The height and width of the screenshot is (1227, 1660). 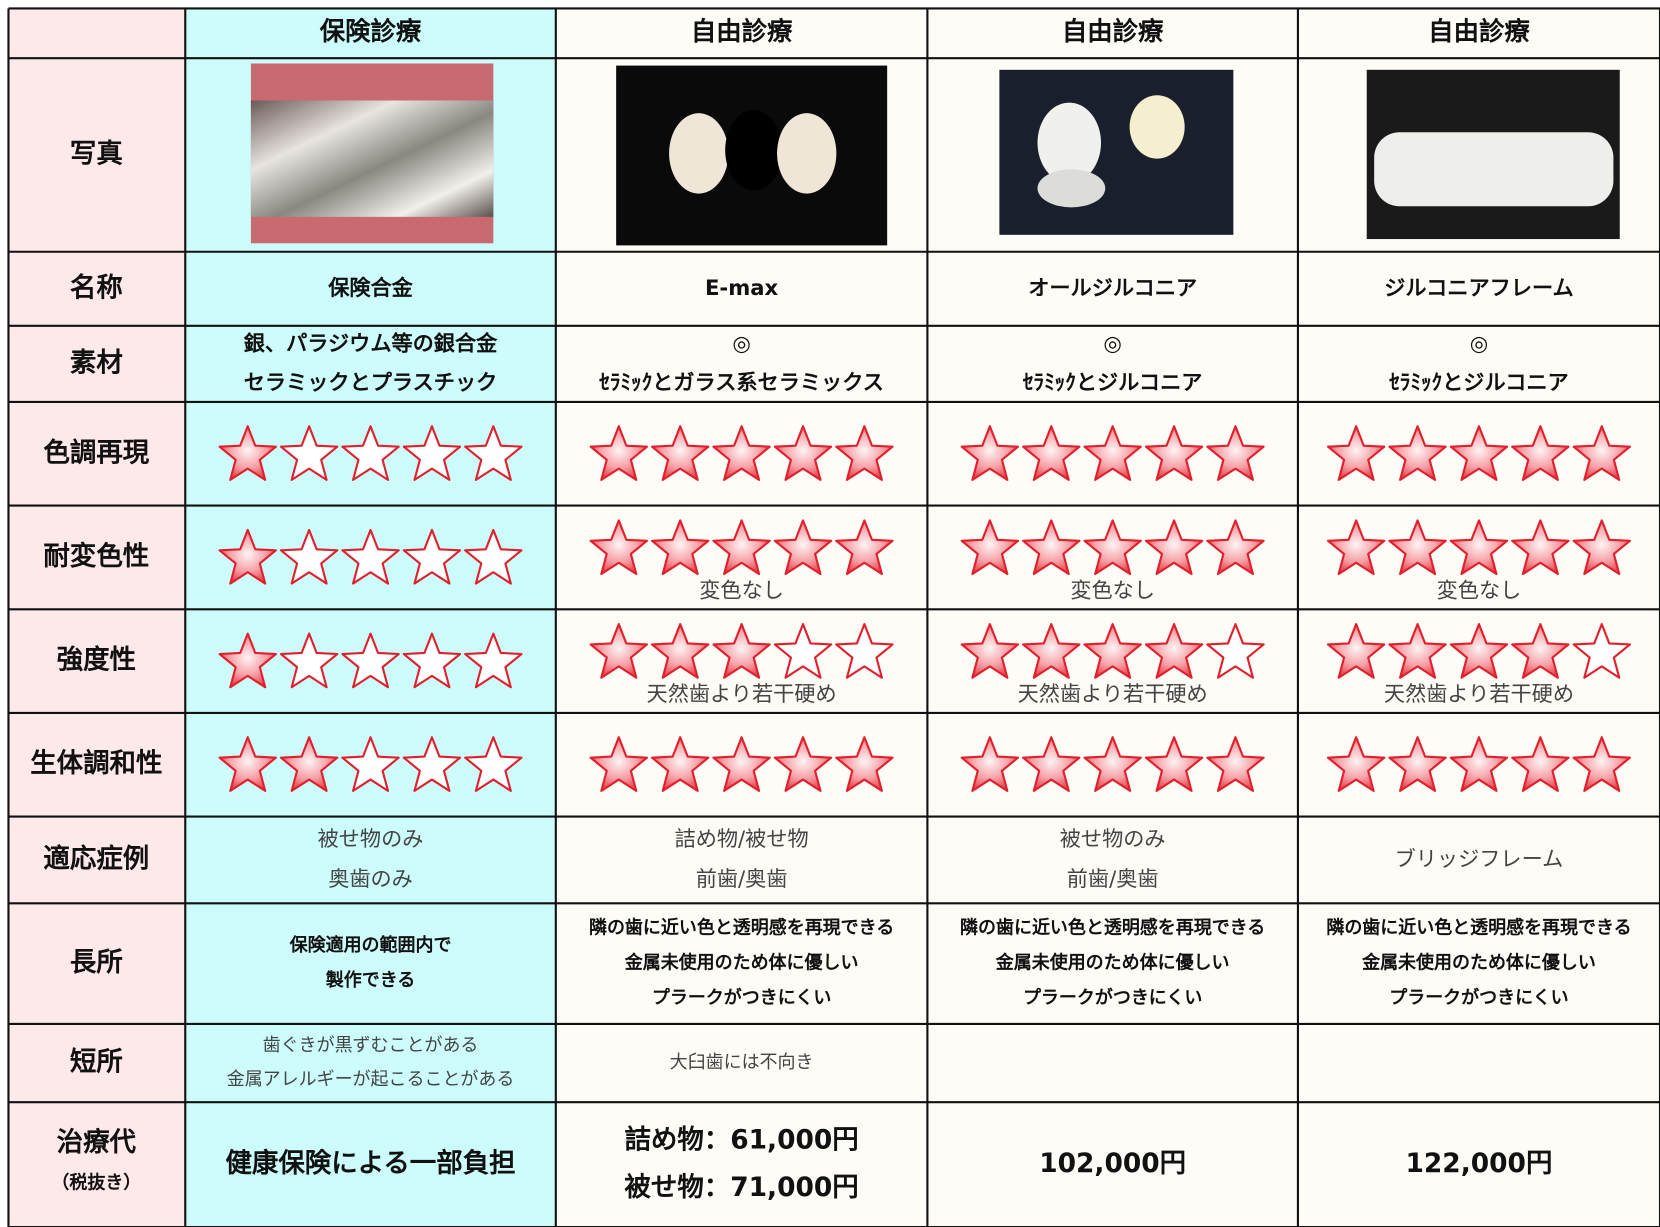 What do you see at coordinates (370, 945) in the screenshot?
I see `cell-text: 保険適用の範囲内で` at bounding box center [370, 945].